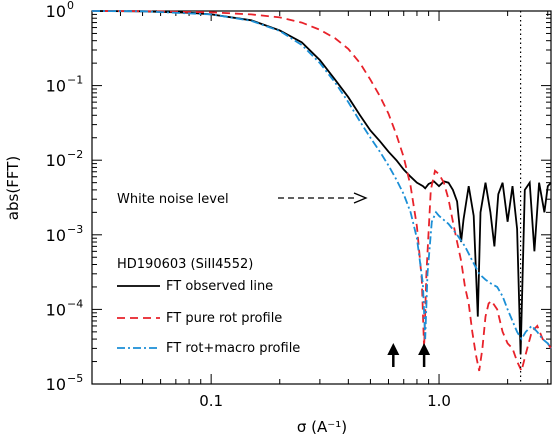  What do you see at coordinates (75, 303) in the screenshot?
I see `y-tick-exponent: −4` at bounding box center [75, 303].